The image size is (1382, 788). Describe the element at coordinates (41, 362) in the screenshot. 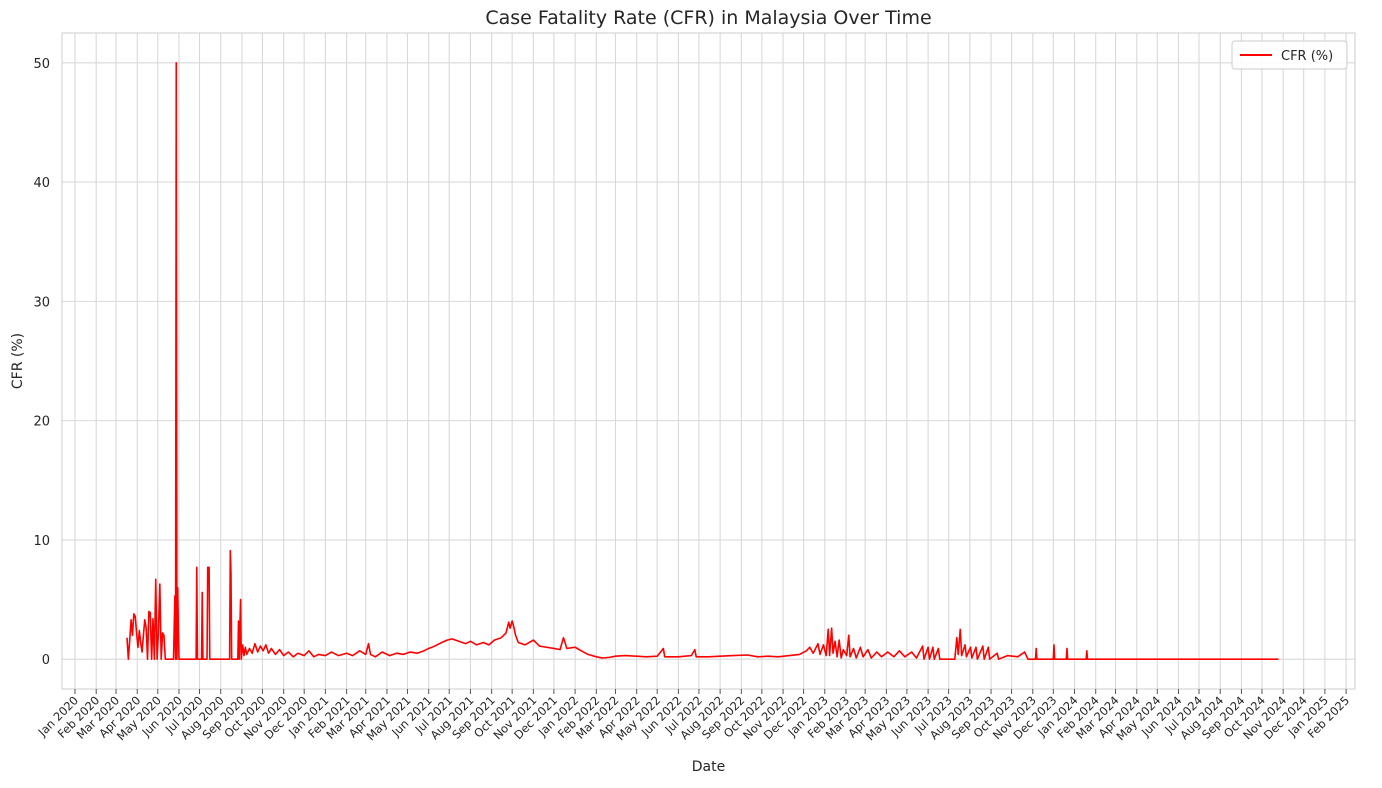

I see `y-axis-ticks: 0 10 20 30 40 50` at that location.